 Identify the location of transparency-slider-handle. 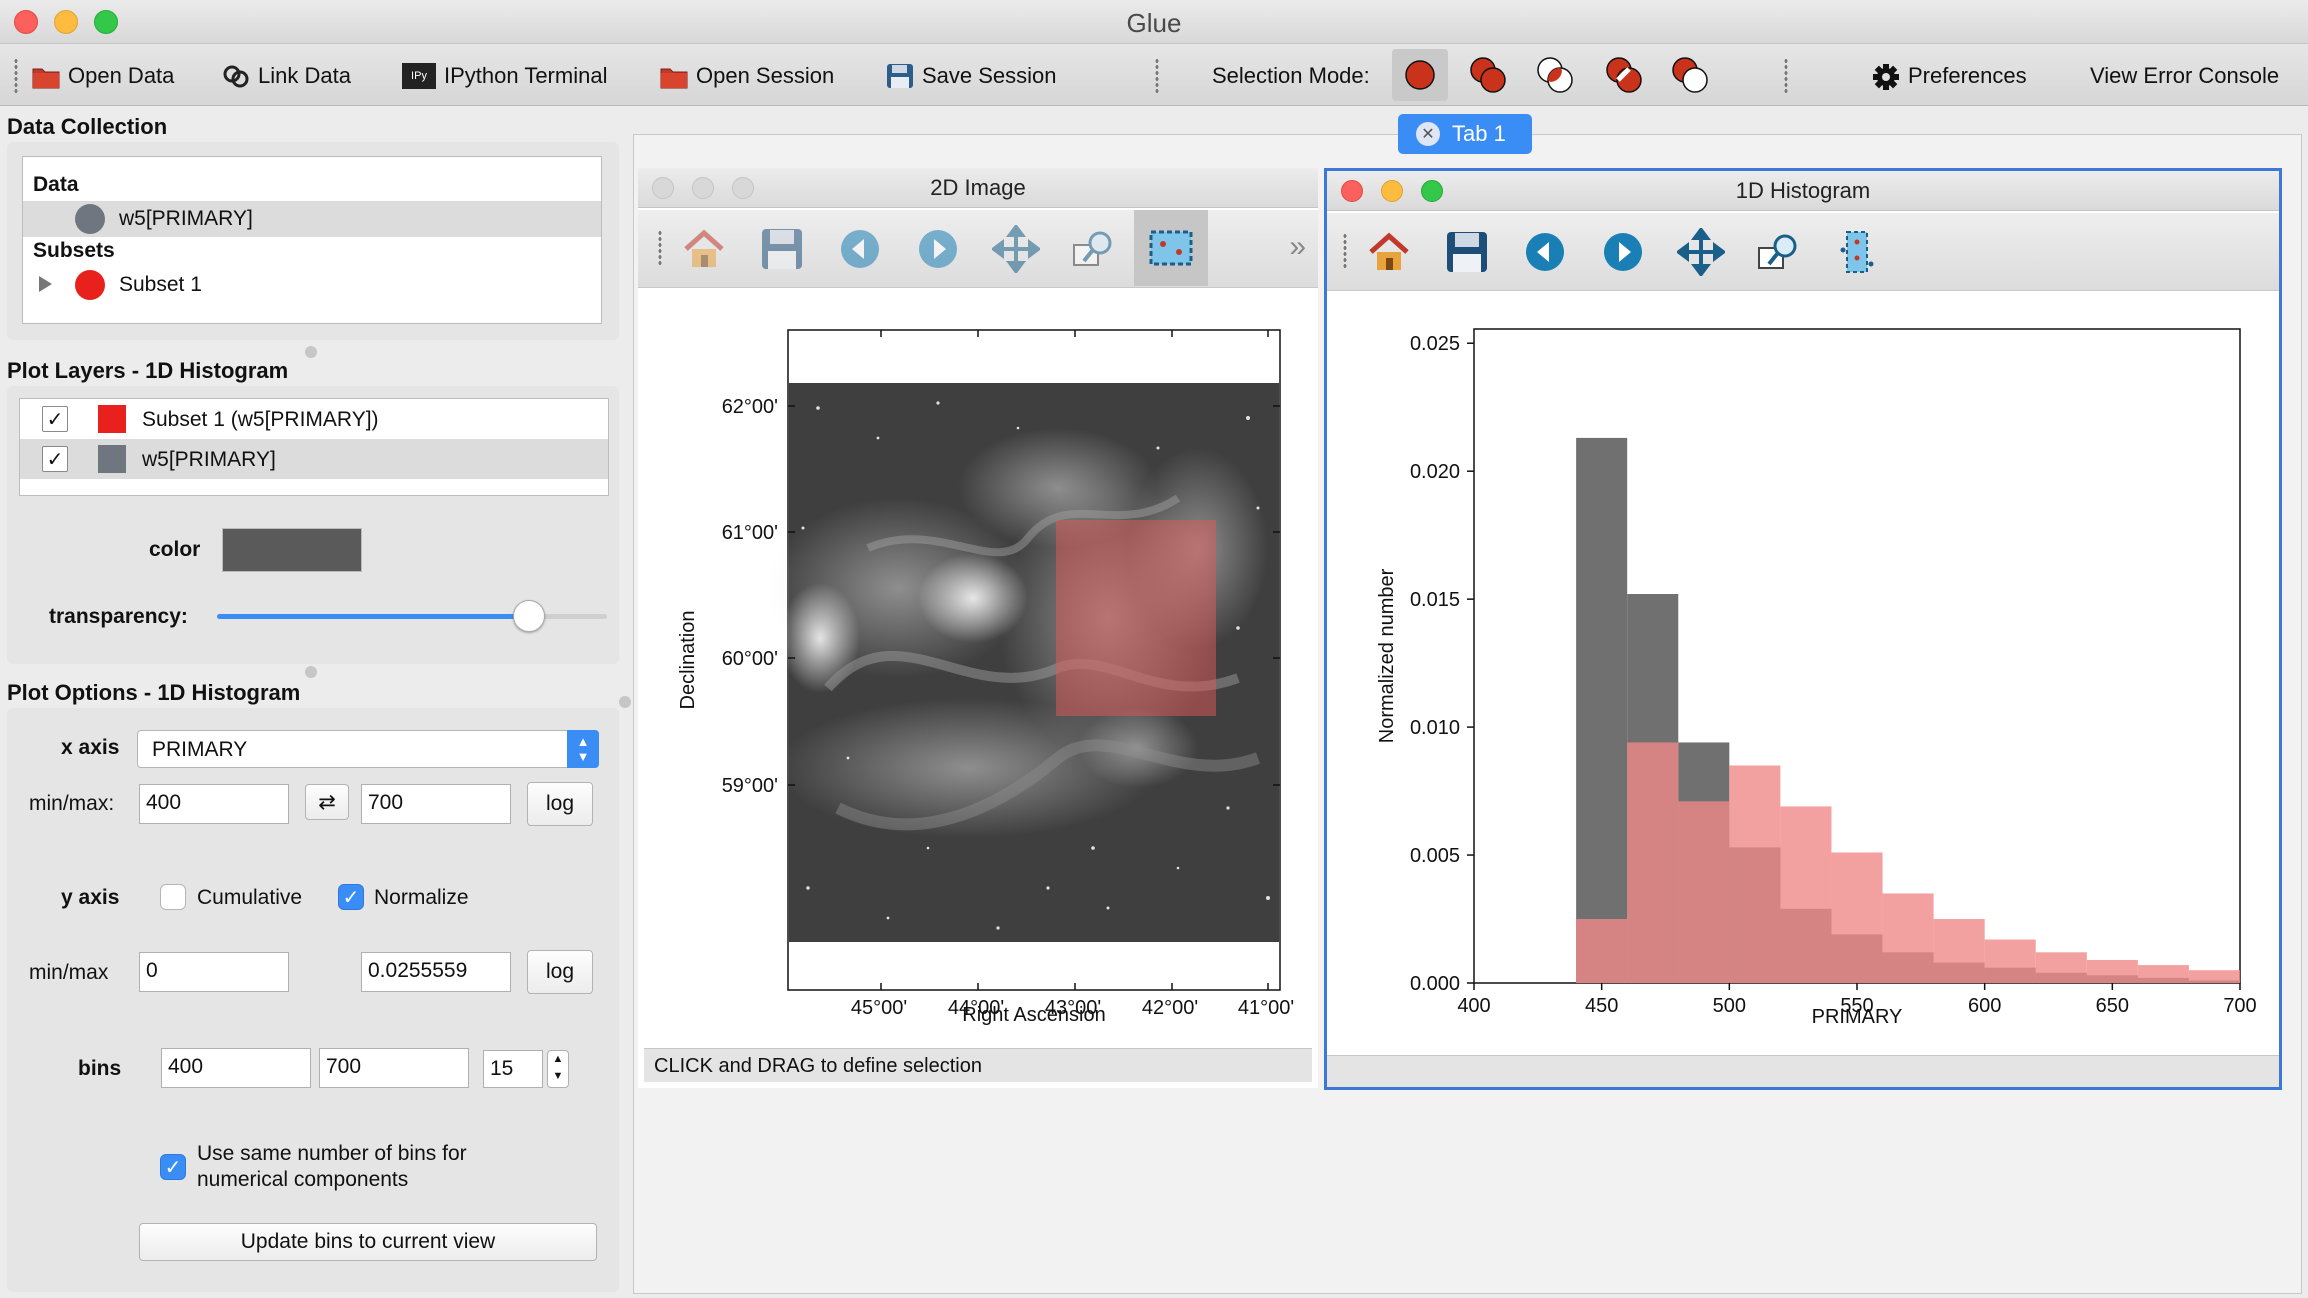
(529, 616).